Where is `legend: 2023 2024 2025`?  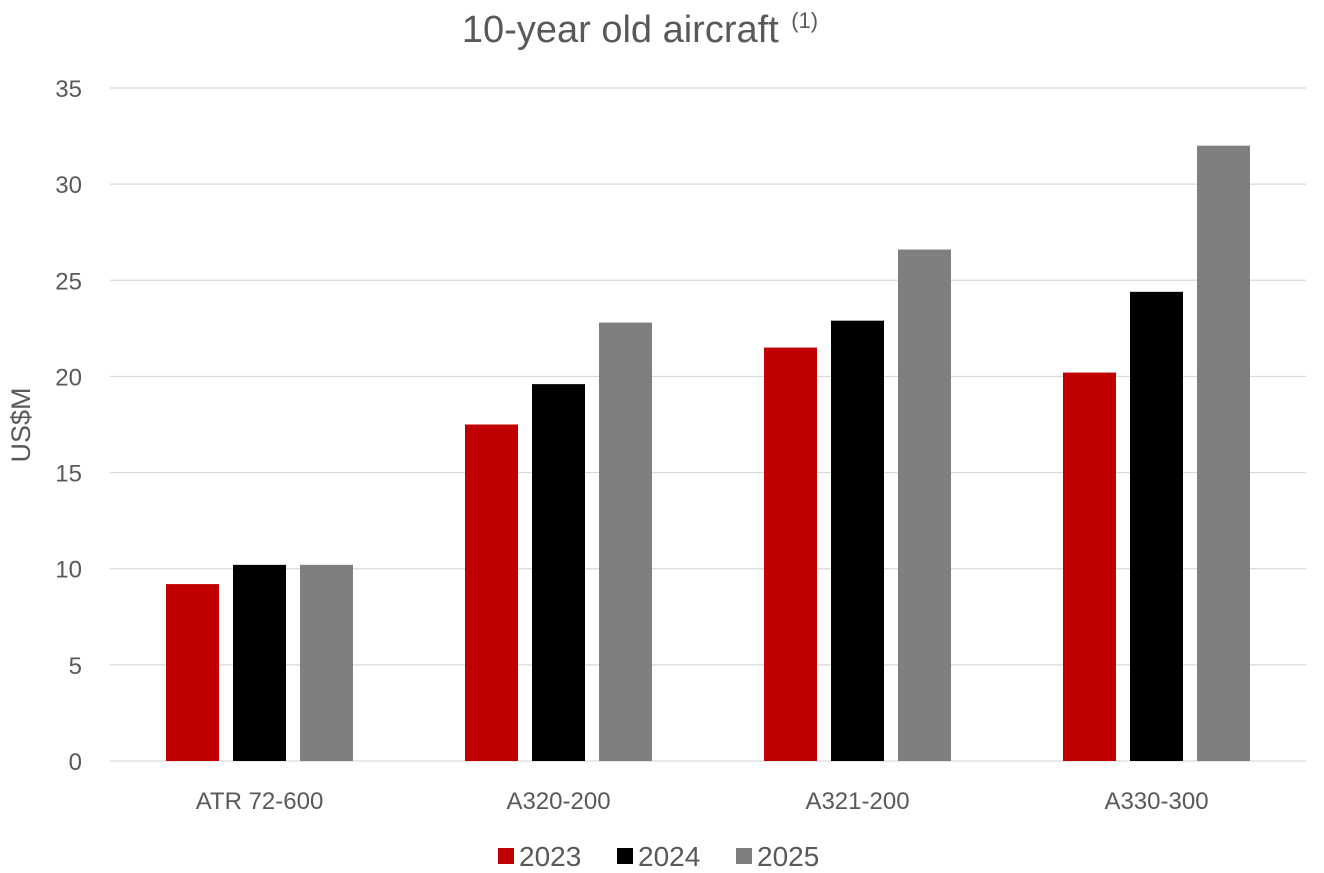
legend: 2023 2024 2025 is located at coordinates (658, 856).